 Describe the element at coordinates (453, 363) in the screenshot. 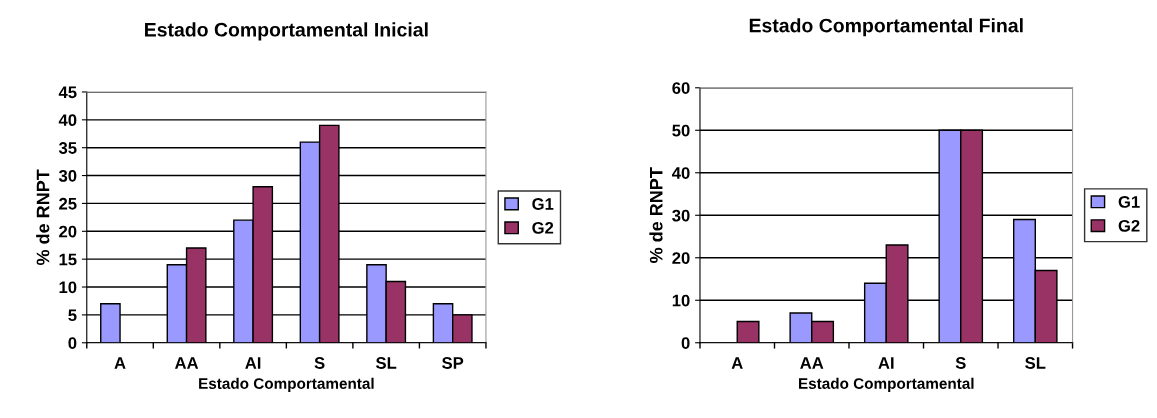

I see `x-tick-label: SP` at that location.